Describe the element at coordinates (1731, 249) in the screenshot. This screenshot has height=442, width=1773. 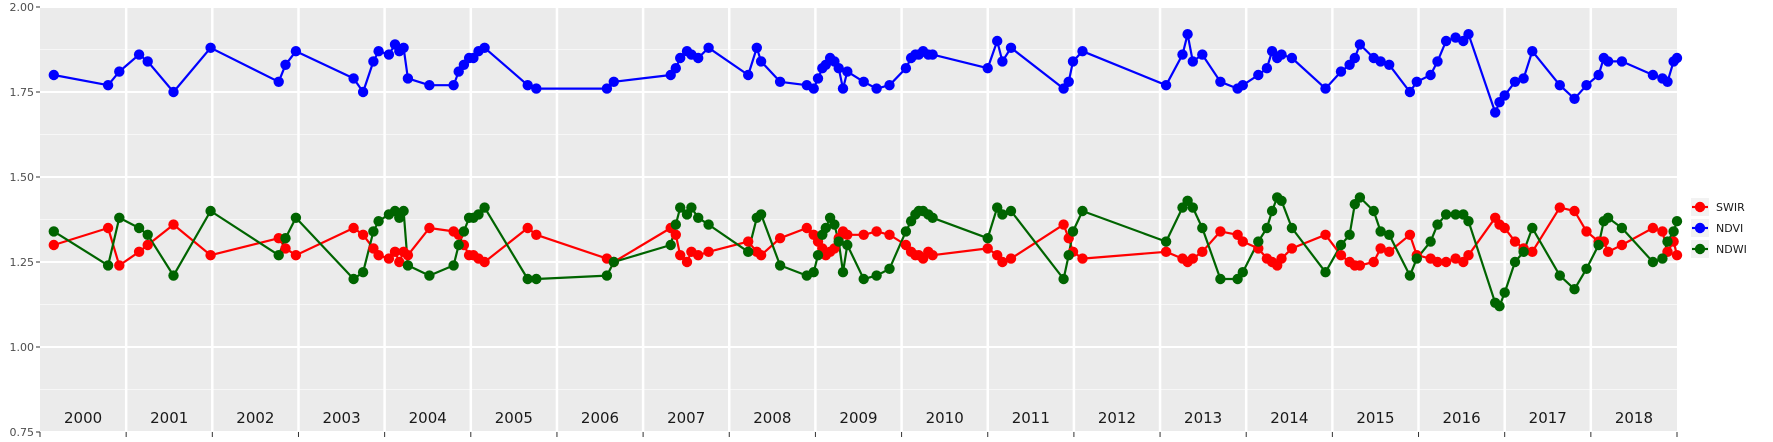
I see `legend-label: NDWI` at that location.